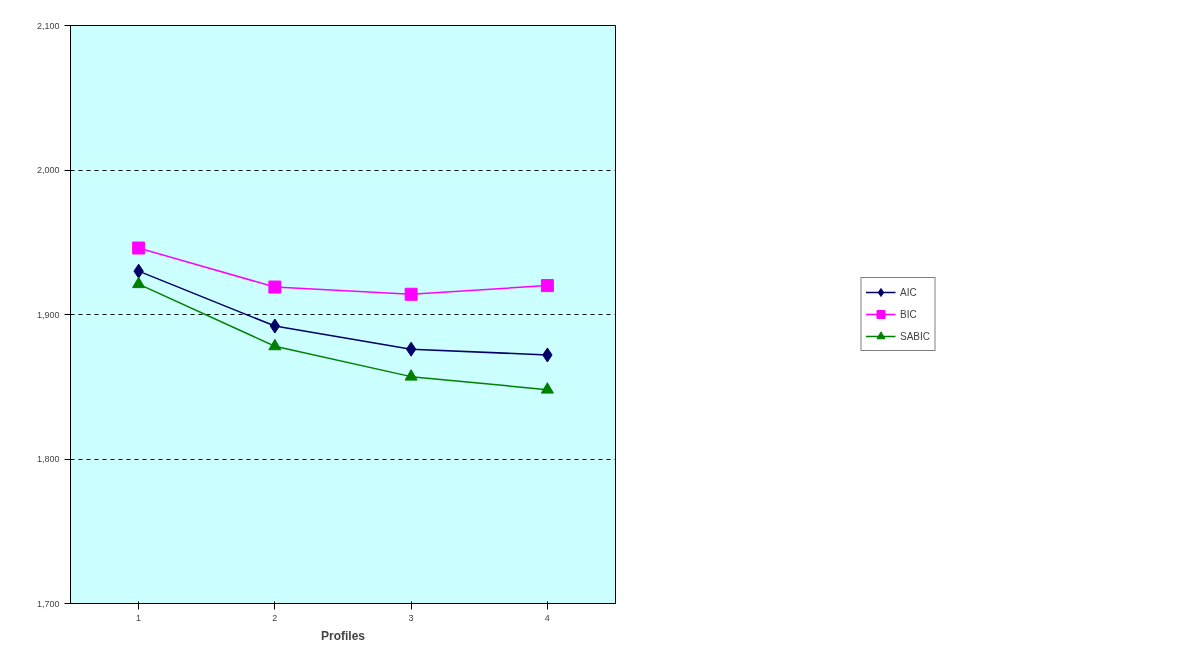  I want to click on y-tick-label: 1,700, so click(48, 603).